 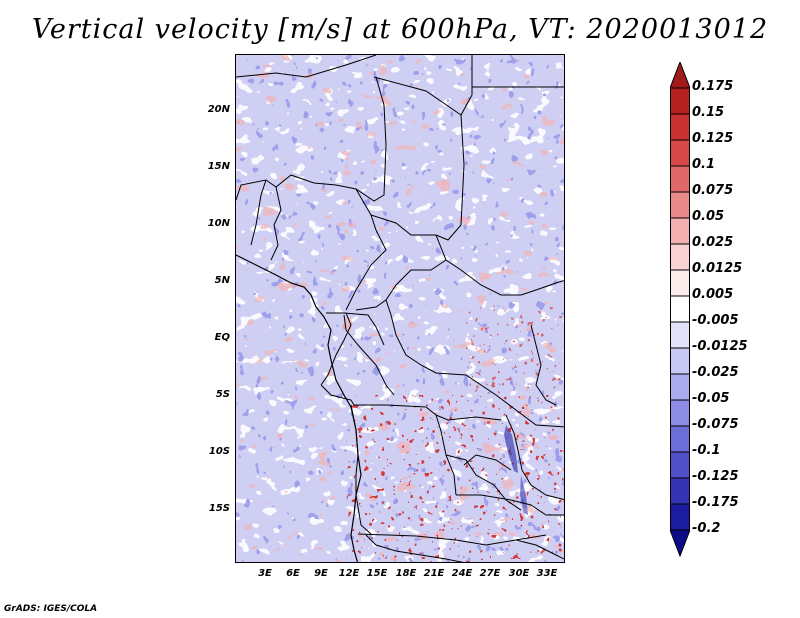 What do you see at coordinates (265, 573) in the screenshot?
I see `lon-tick-label: 3E` at bounding box center [265, 573].